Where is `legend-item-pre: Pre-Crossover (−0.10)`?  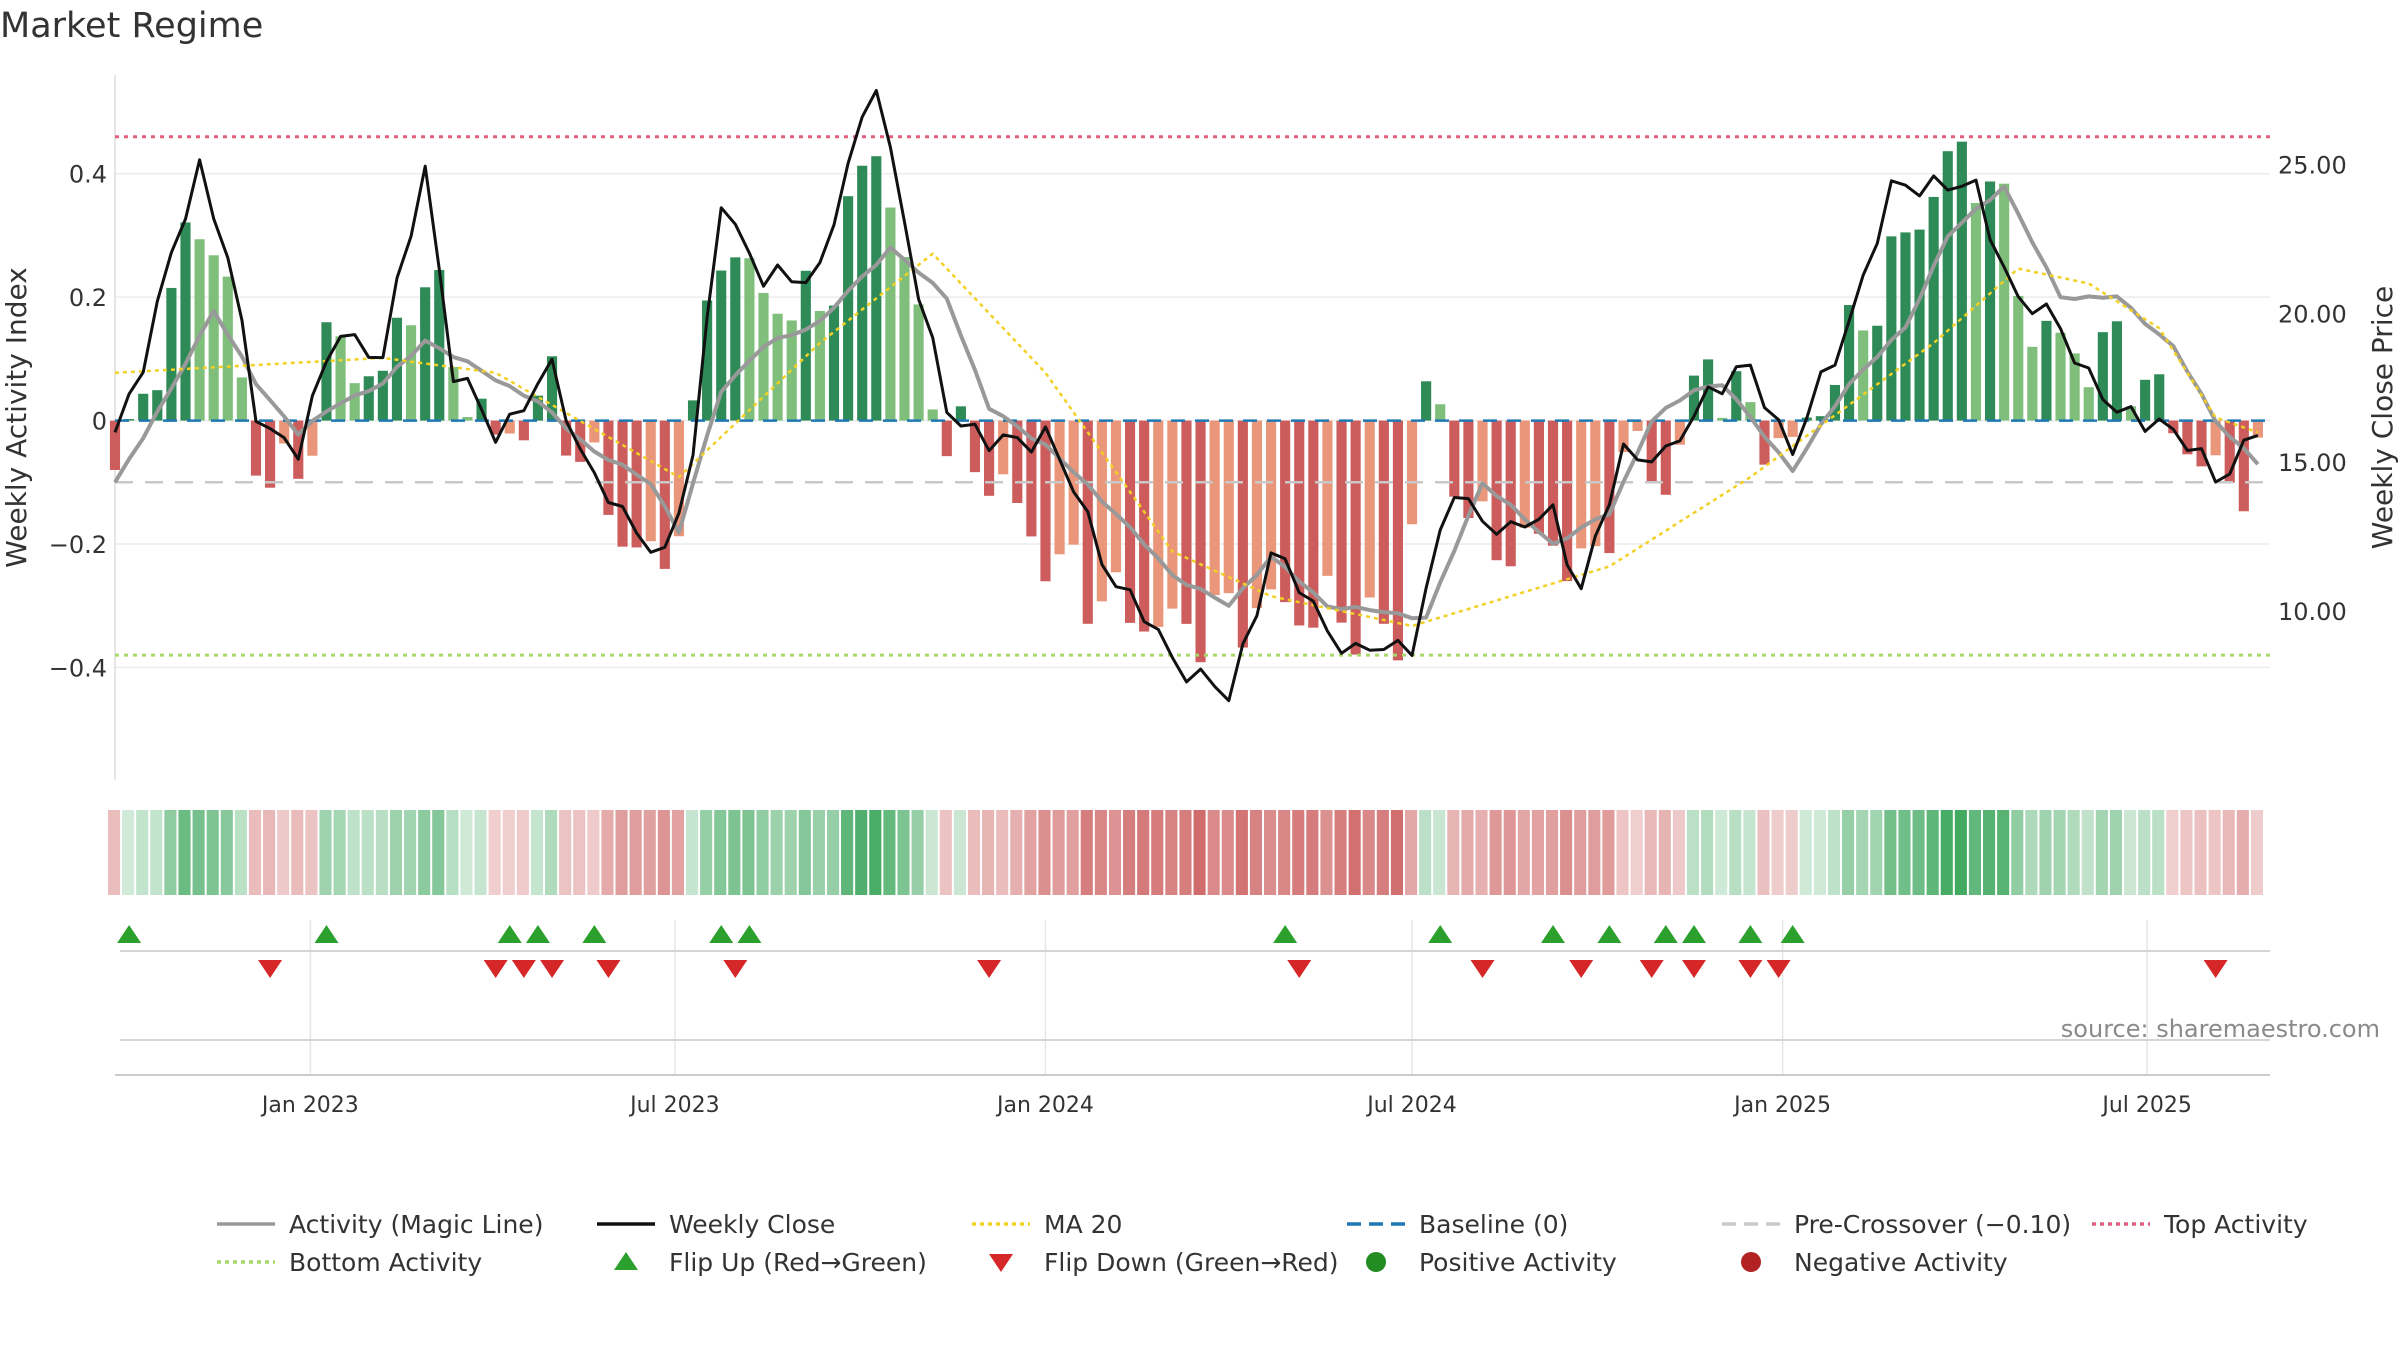
legend-item-pre: Pre-Crossover (−0.10) is located at coordinates (1895, 1224).